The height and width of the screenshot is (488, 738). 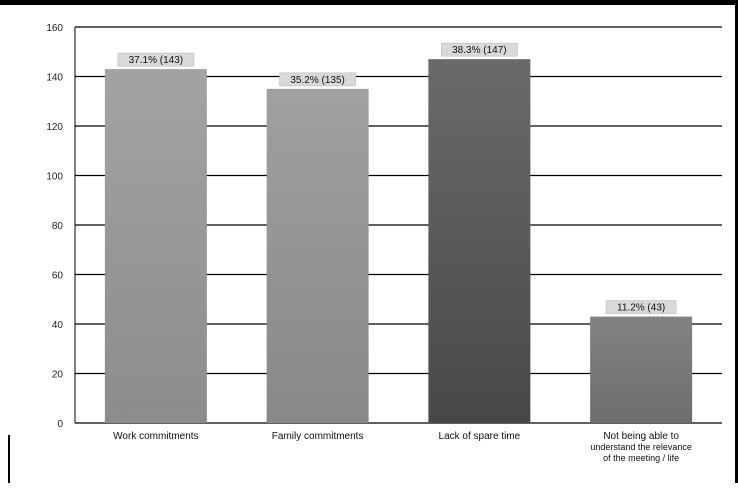 What do you see at coordinates (58, 375) in the screenshot?
I see `y-tick-label: 20` at bounding box center [58, 375].